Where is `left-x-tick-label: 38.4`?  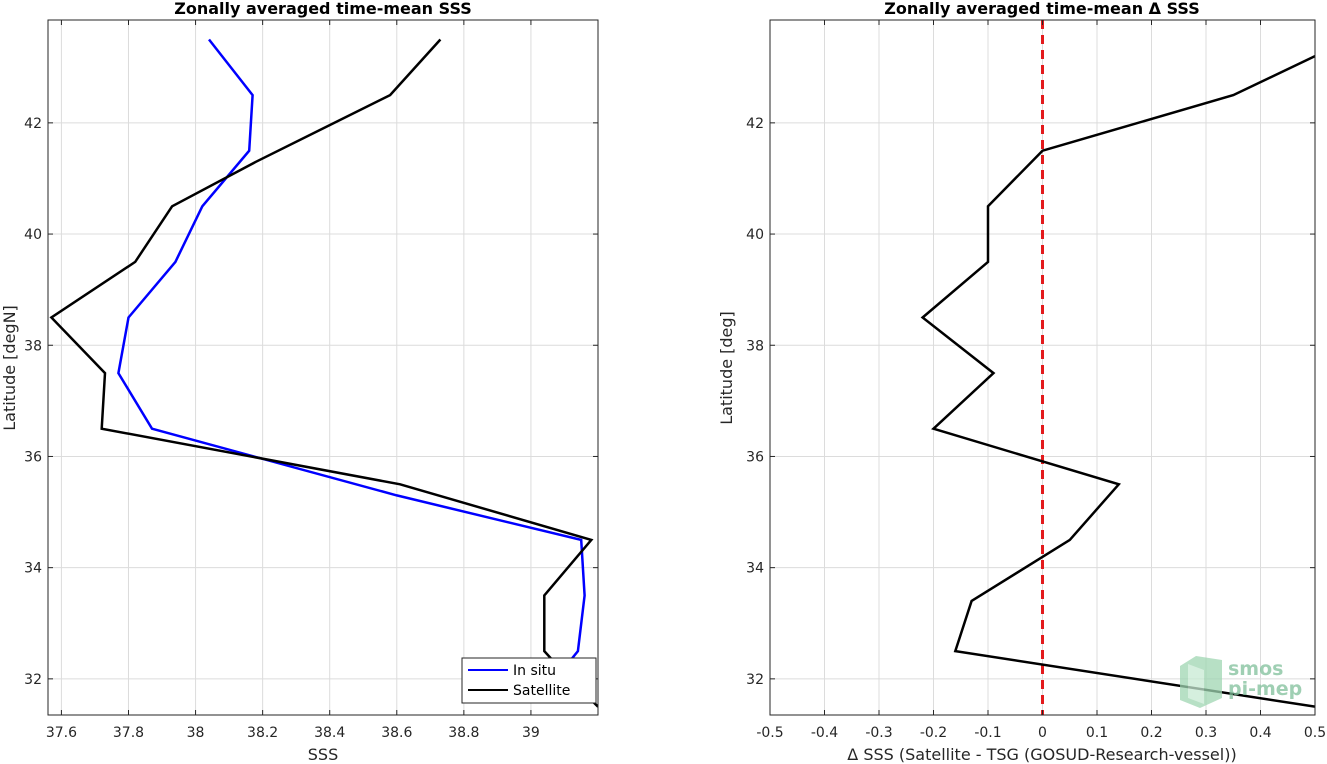
left-x-tick-label: 38.4 is located at coordinates (329, 733).